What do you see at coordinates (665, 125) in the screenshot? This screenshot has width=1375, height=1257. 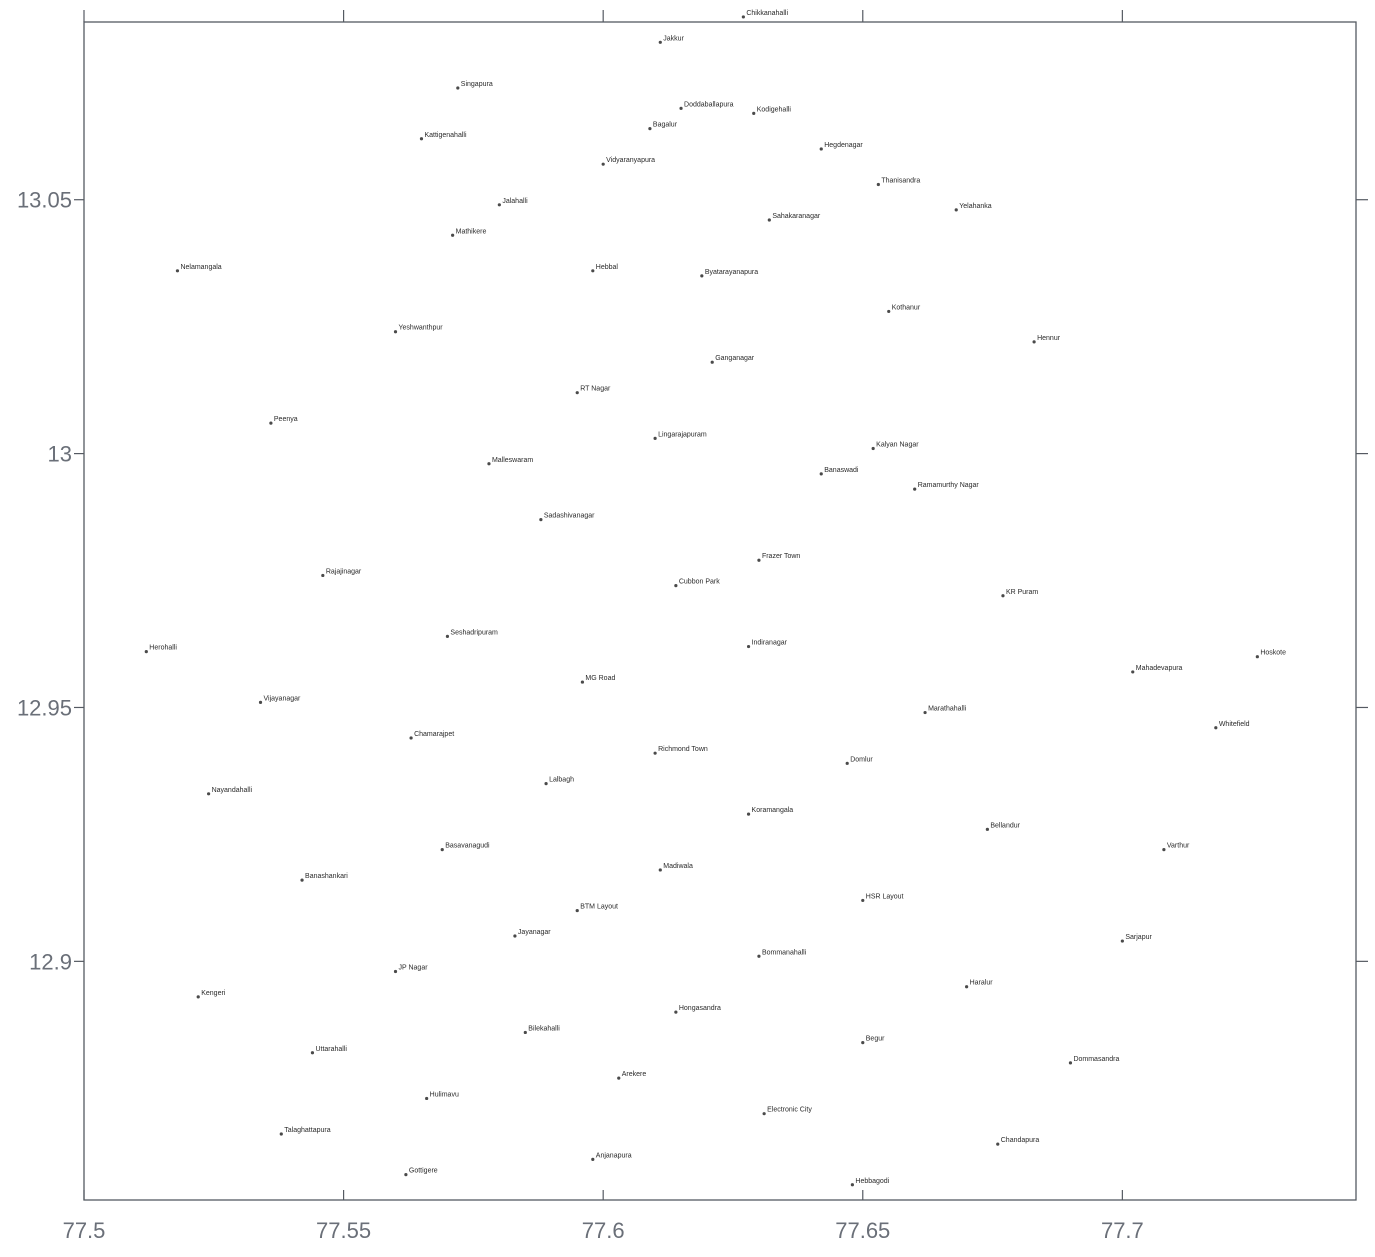 I see `data-point-label: Bagalur` at bounding box center [665, 125].